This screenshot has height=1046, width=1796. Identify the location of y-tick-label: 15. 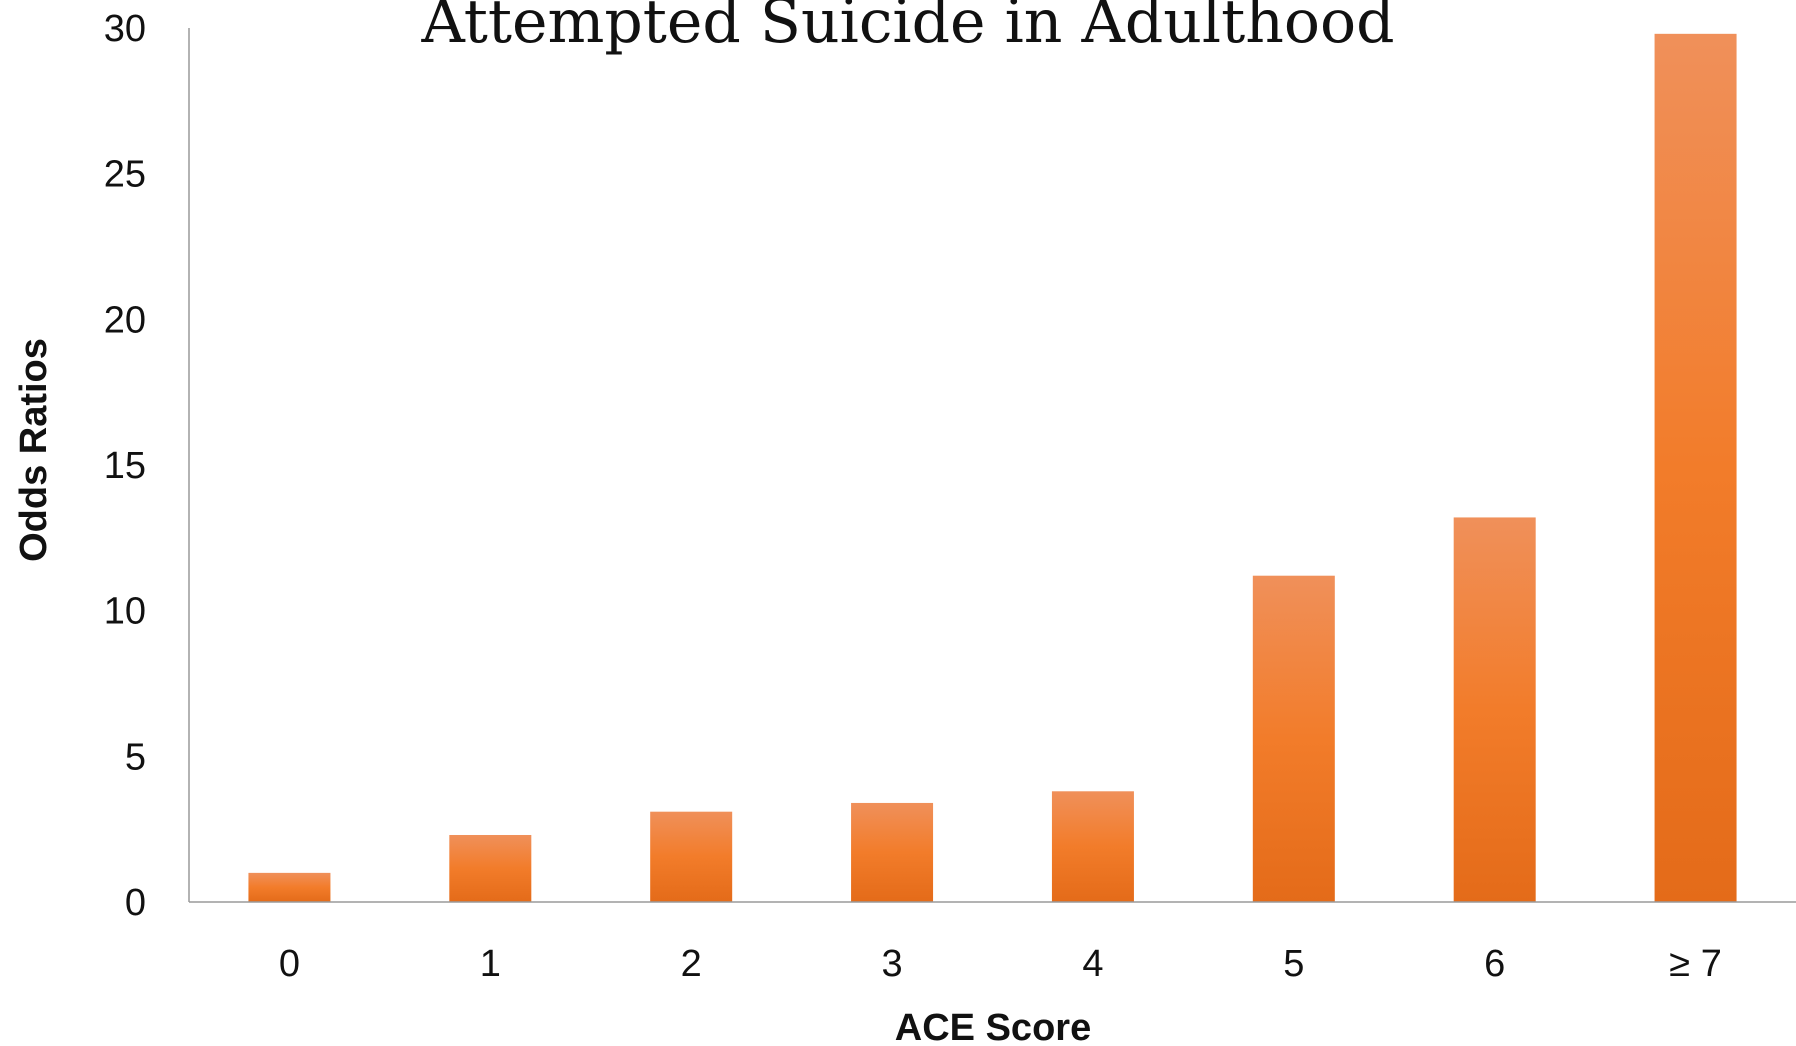
(125, 466).